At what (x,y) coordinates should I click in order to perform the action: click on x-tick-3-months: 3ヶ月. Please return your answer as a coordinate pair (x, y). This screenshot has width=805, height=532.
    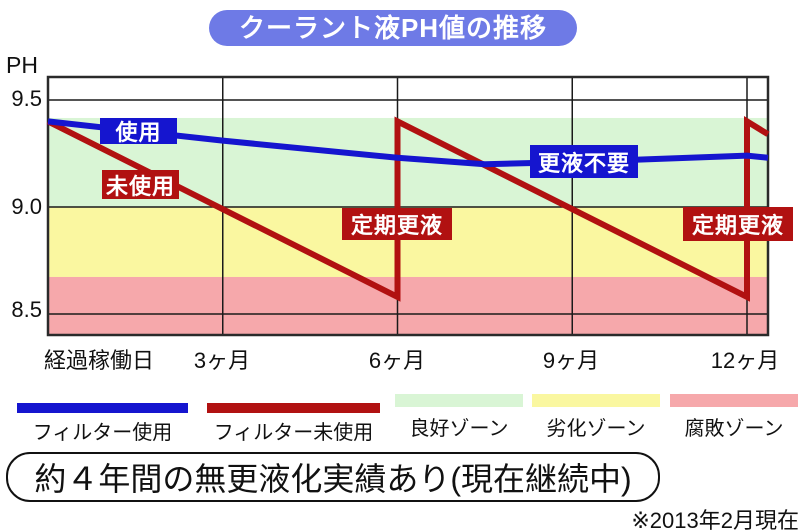
    Looking at the image, I should click on (222, 360).